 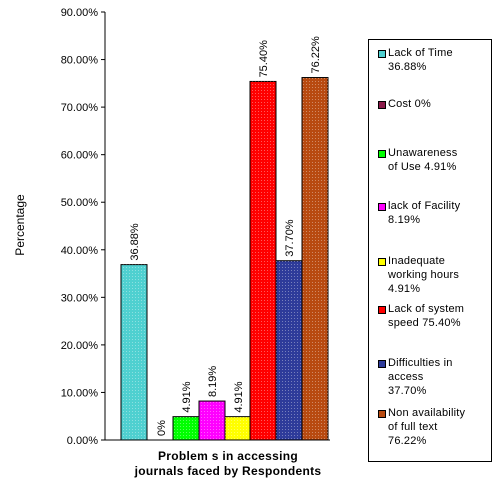 I want to click on legend-item: Unawareness of Use 4.91%, so click(x=434, y=160).